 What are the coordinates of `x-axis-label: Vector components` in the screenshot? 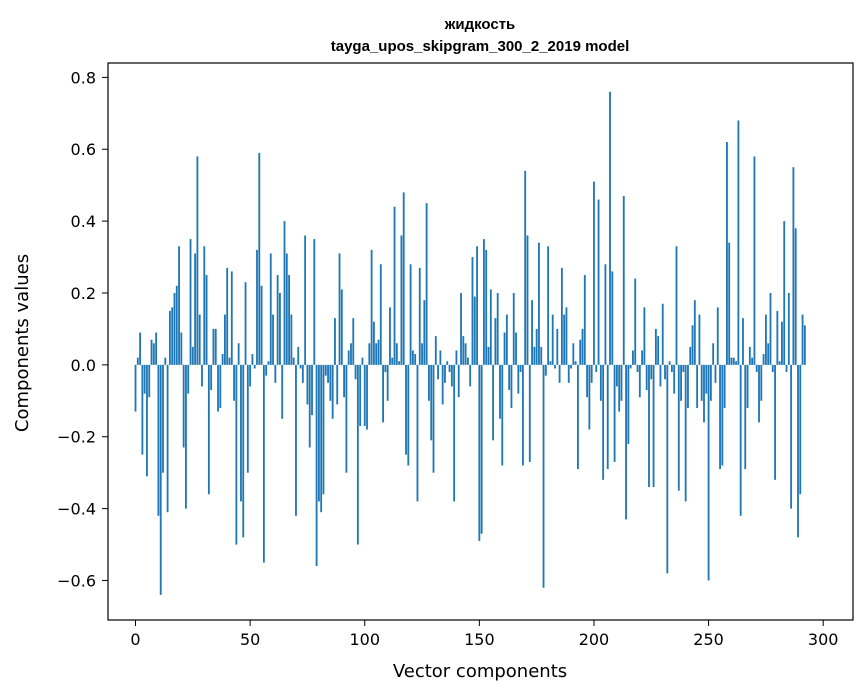 It's located at (480, 671).